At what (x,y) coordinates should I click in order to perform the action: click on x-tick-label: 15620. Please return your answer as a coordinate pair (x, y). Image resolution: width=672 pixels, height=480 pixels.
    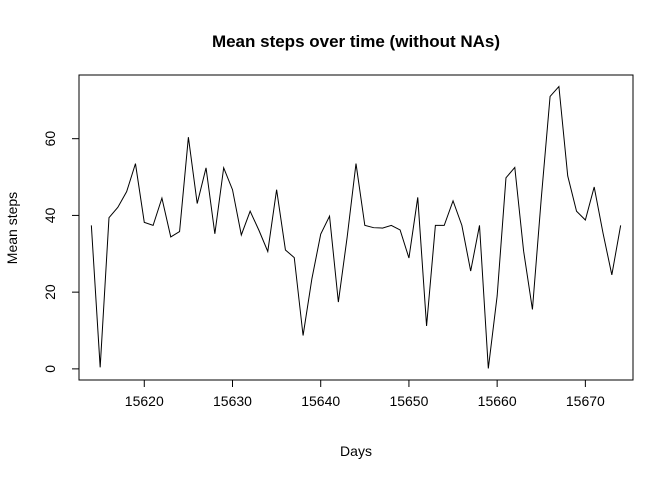
    Looking at the image, I should click on (144, 401).